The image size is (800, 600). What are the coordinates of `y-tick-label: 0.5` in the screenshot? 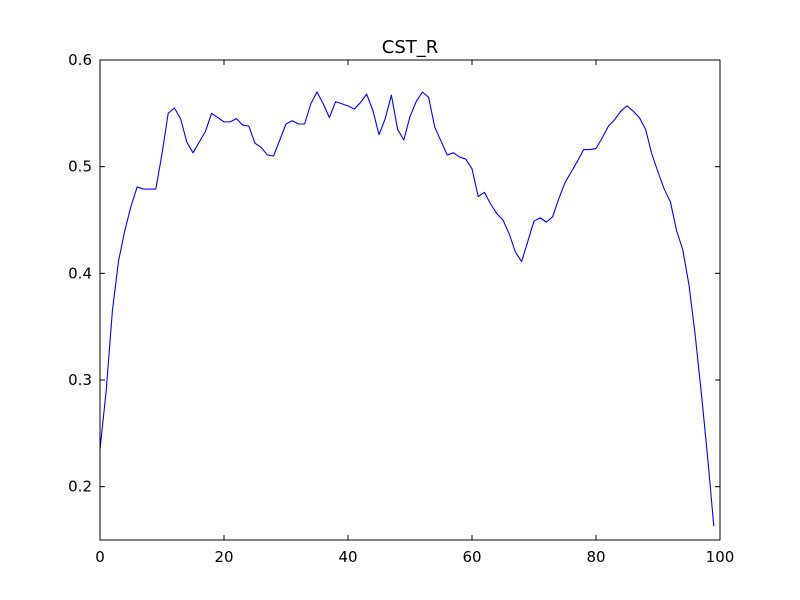 It's located at (80, 167).